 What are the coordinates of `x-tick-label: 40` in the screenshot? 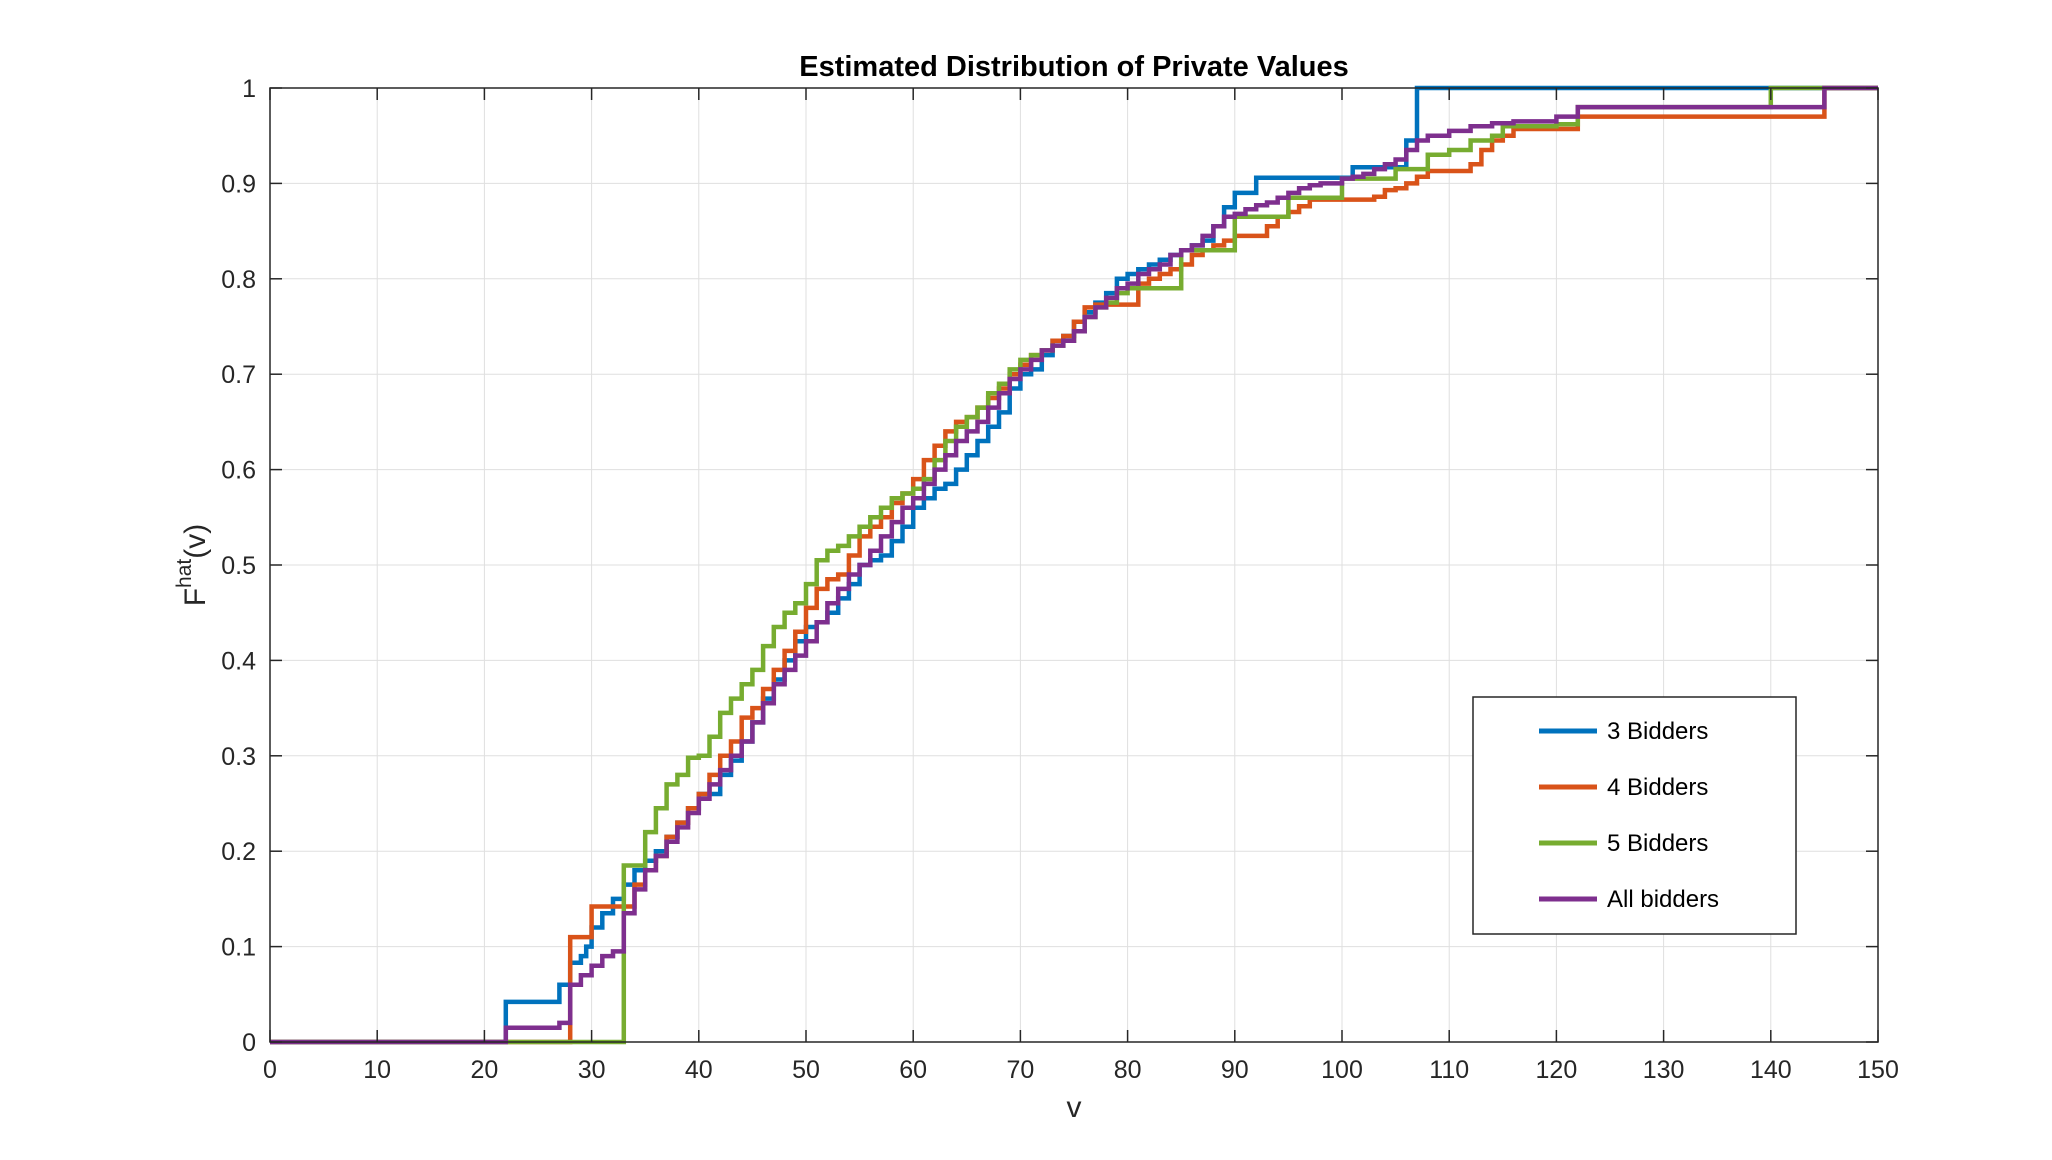 It's located at (699, 1070).